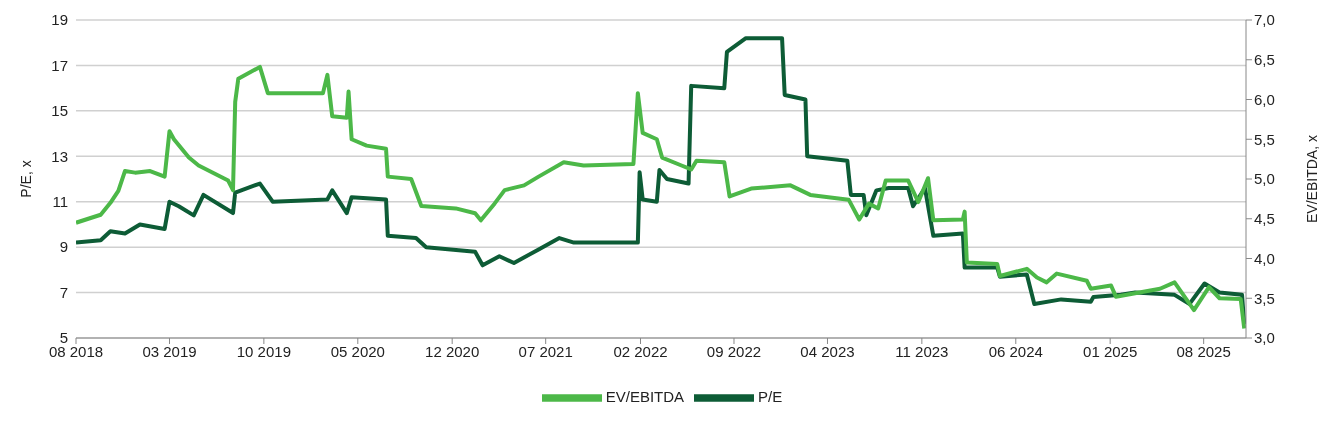 Image resolution: width=1334 pixels, height=436 pixels. I want to click on y2-tick-label: 6,5, so click(1264, 60).